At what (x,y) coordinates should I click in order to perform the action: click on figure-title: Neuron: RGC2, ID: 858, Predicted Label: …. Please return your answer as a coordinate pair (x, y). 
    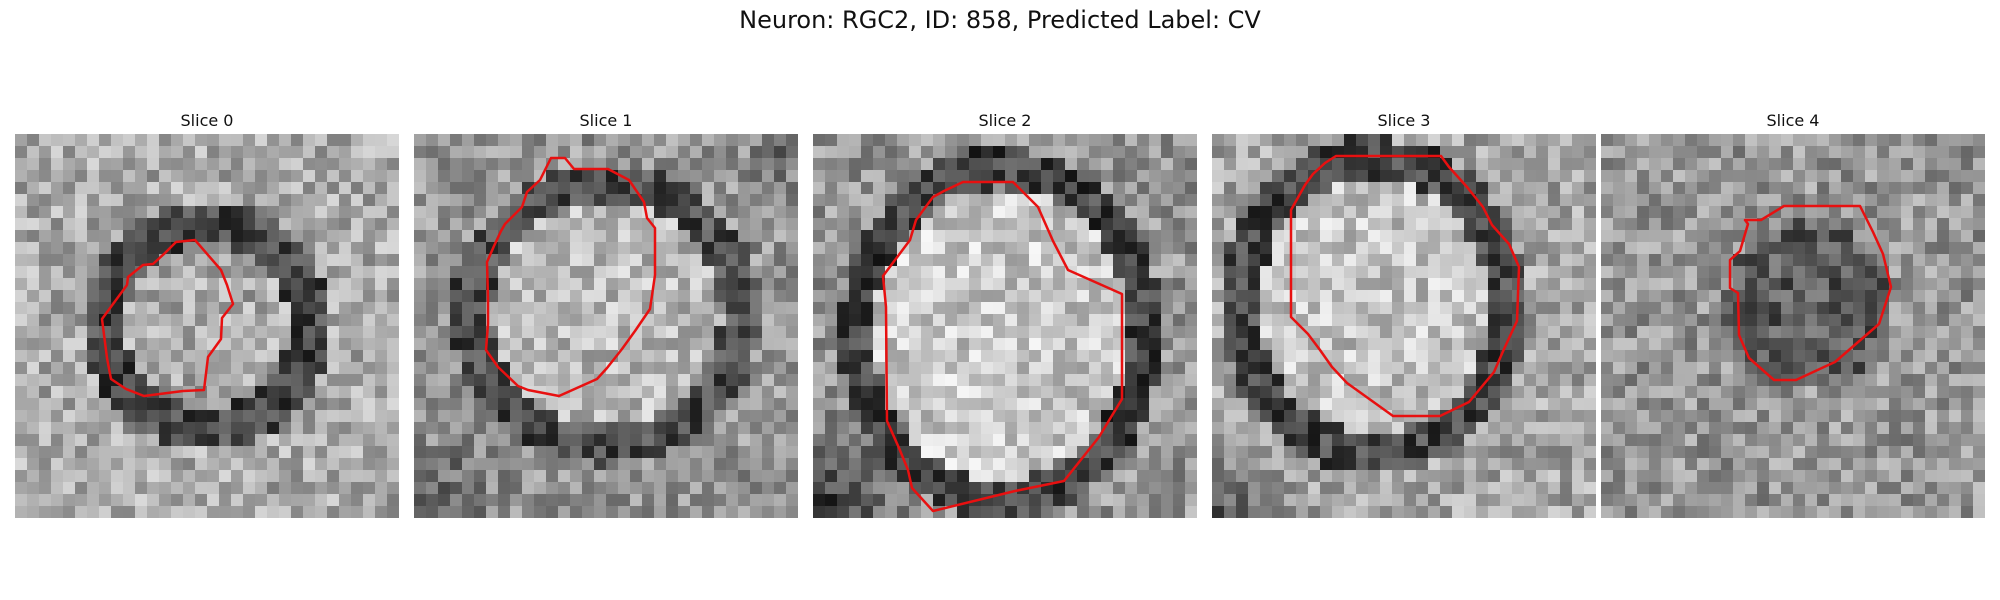
    Looking at the image, I should click on (1000, 20).